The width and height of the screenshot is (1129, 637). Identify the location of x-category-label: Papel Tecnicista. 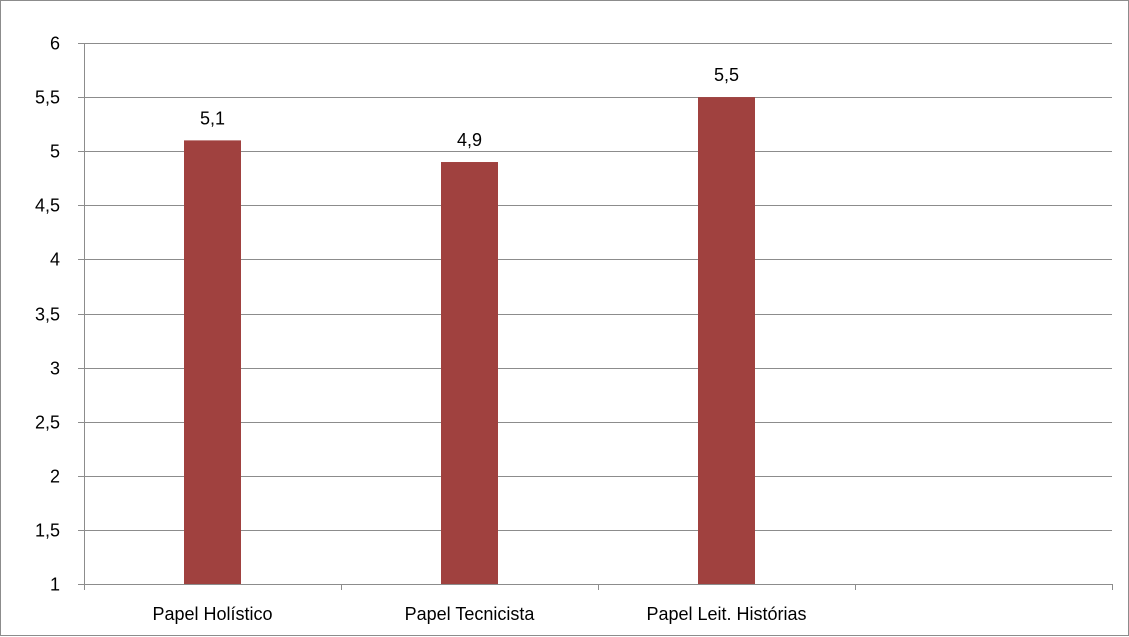
(470, 614).